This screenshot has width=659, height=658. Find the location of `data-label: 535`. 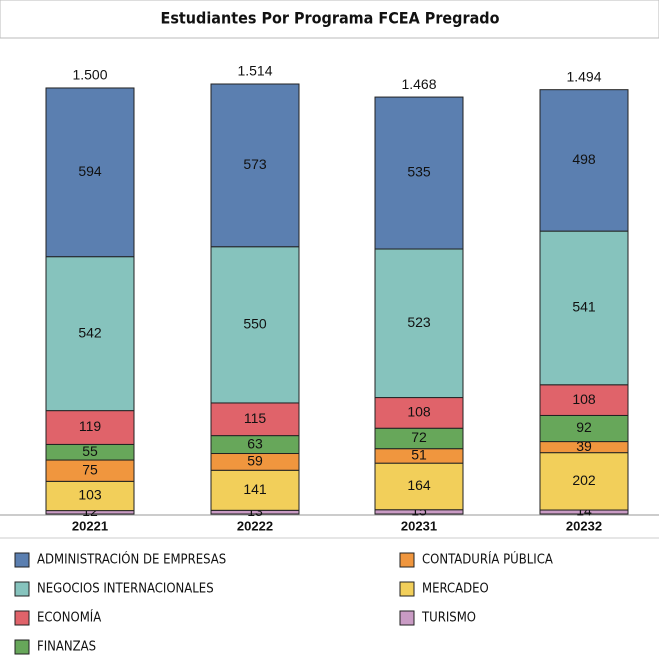

data-label: 535 is located at coordinates (419, 172).